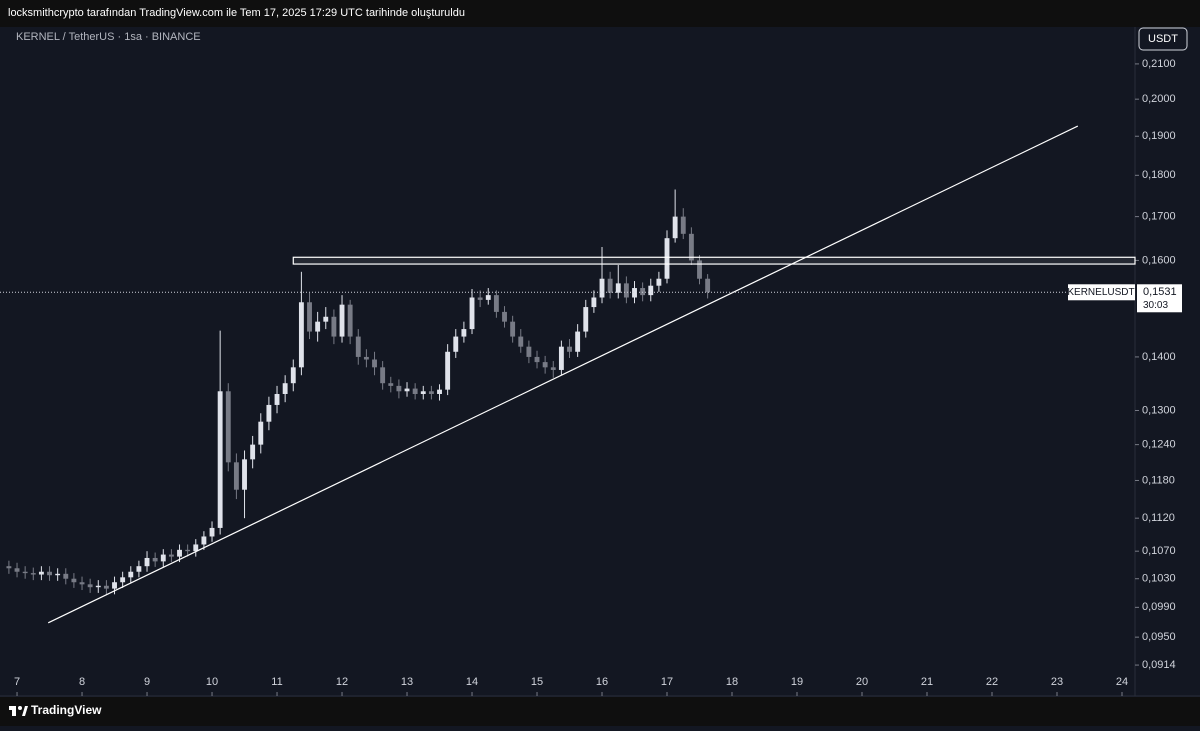 This screenshot has height=731, width=1200. I want to click on y-tick-label: 0,2100, so click(1159, 64).